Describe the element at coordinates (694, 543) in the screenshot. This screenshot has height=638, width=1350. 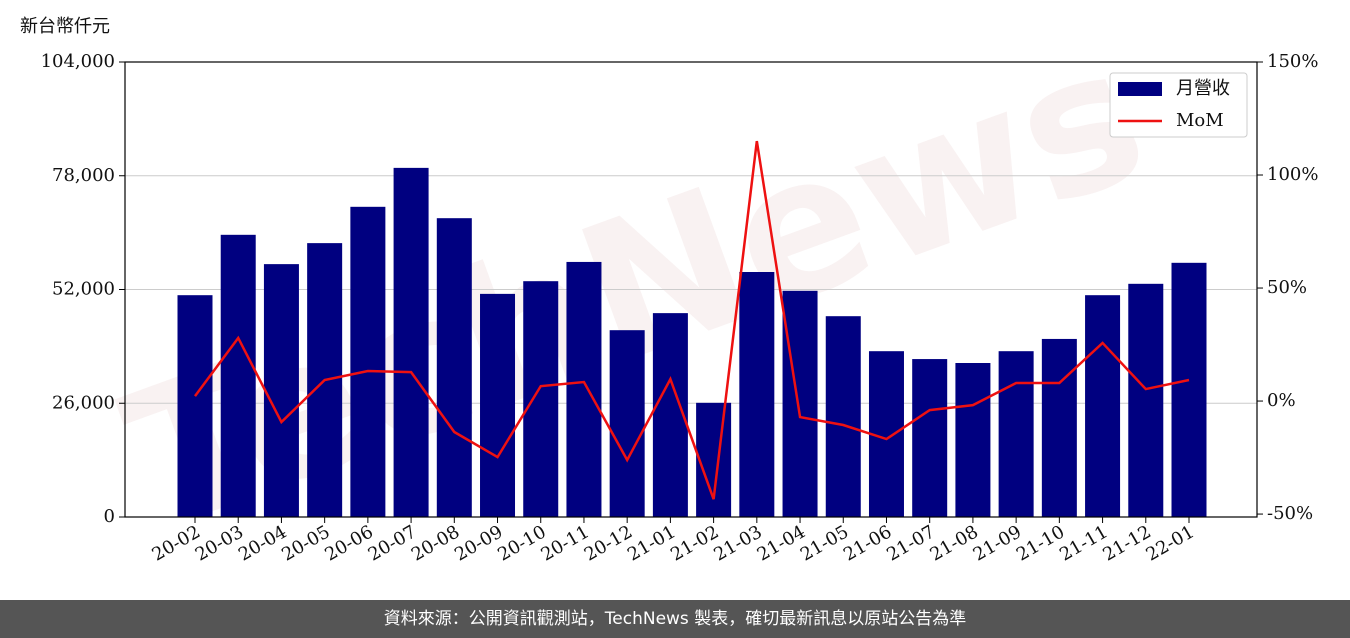
I see `x-tick-label: 21-02` at that location.